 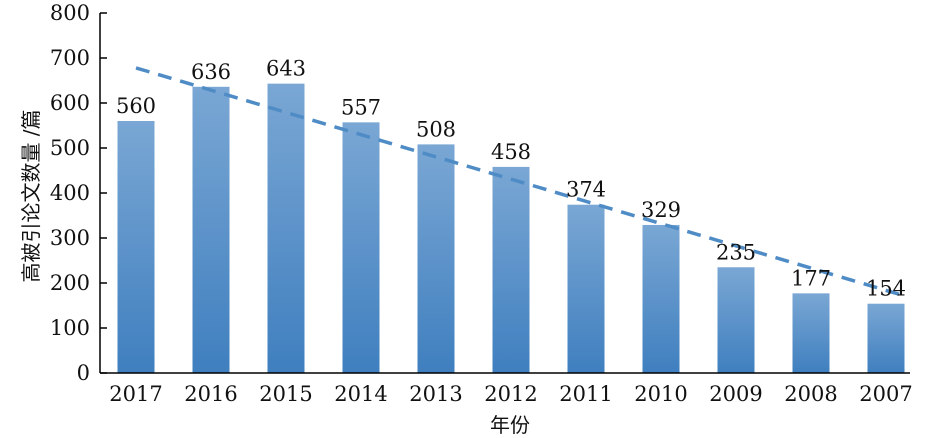 I want to click on x-tick-label-2016: 2016, so click(x=210, y=394).